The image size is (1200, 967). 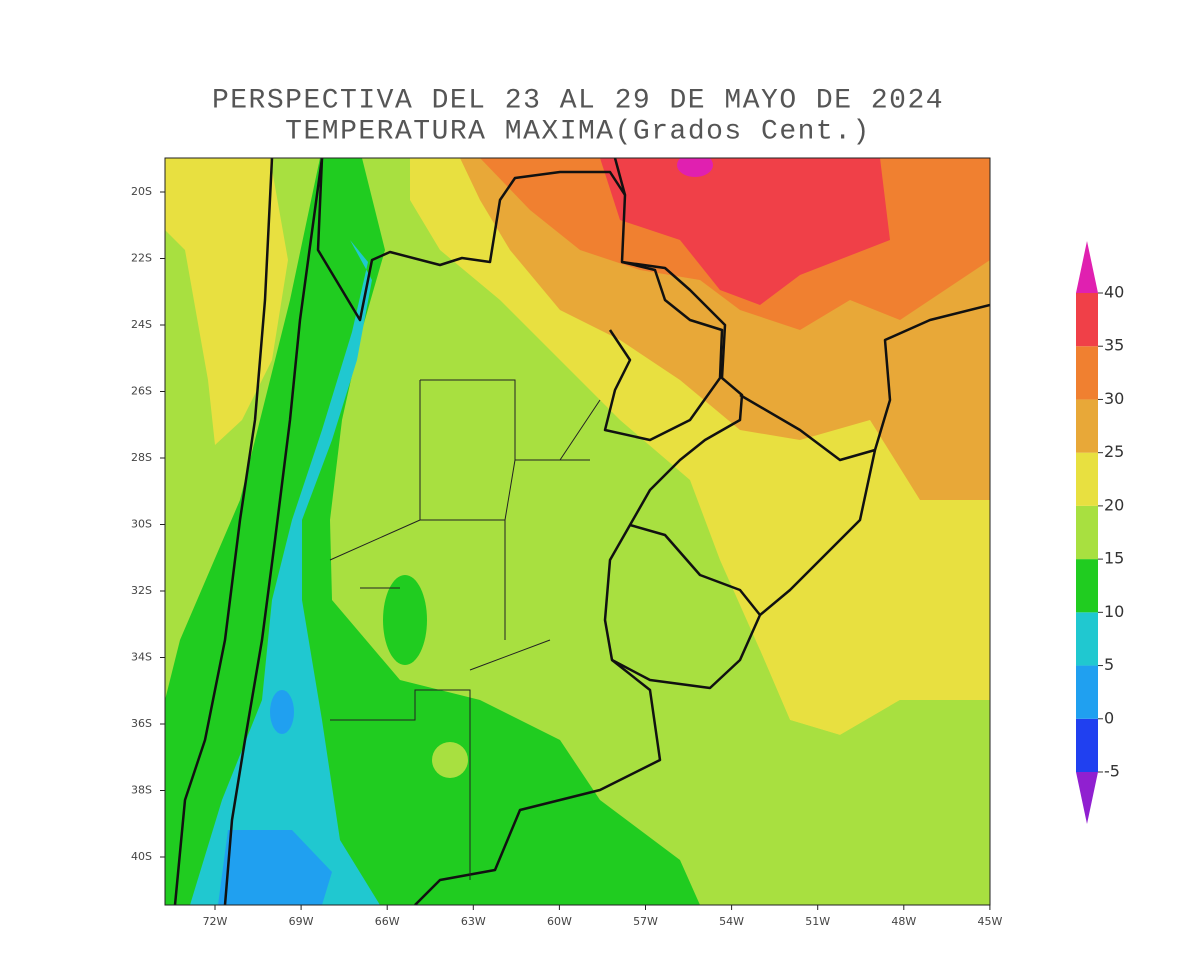 What do you see at coordinates (141, 324) in the screenshot?
I see `lat-label: 24S` at bounding box center [141, 324].